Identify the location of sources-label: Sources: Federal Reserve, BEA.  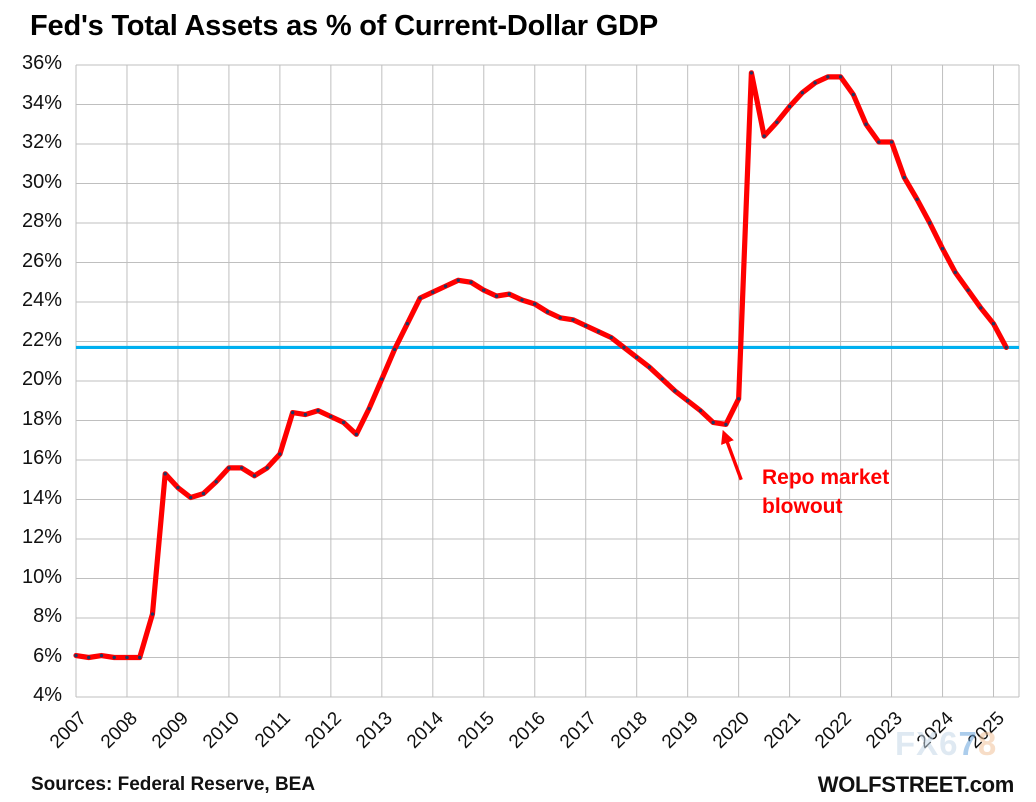
(173, 784).